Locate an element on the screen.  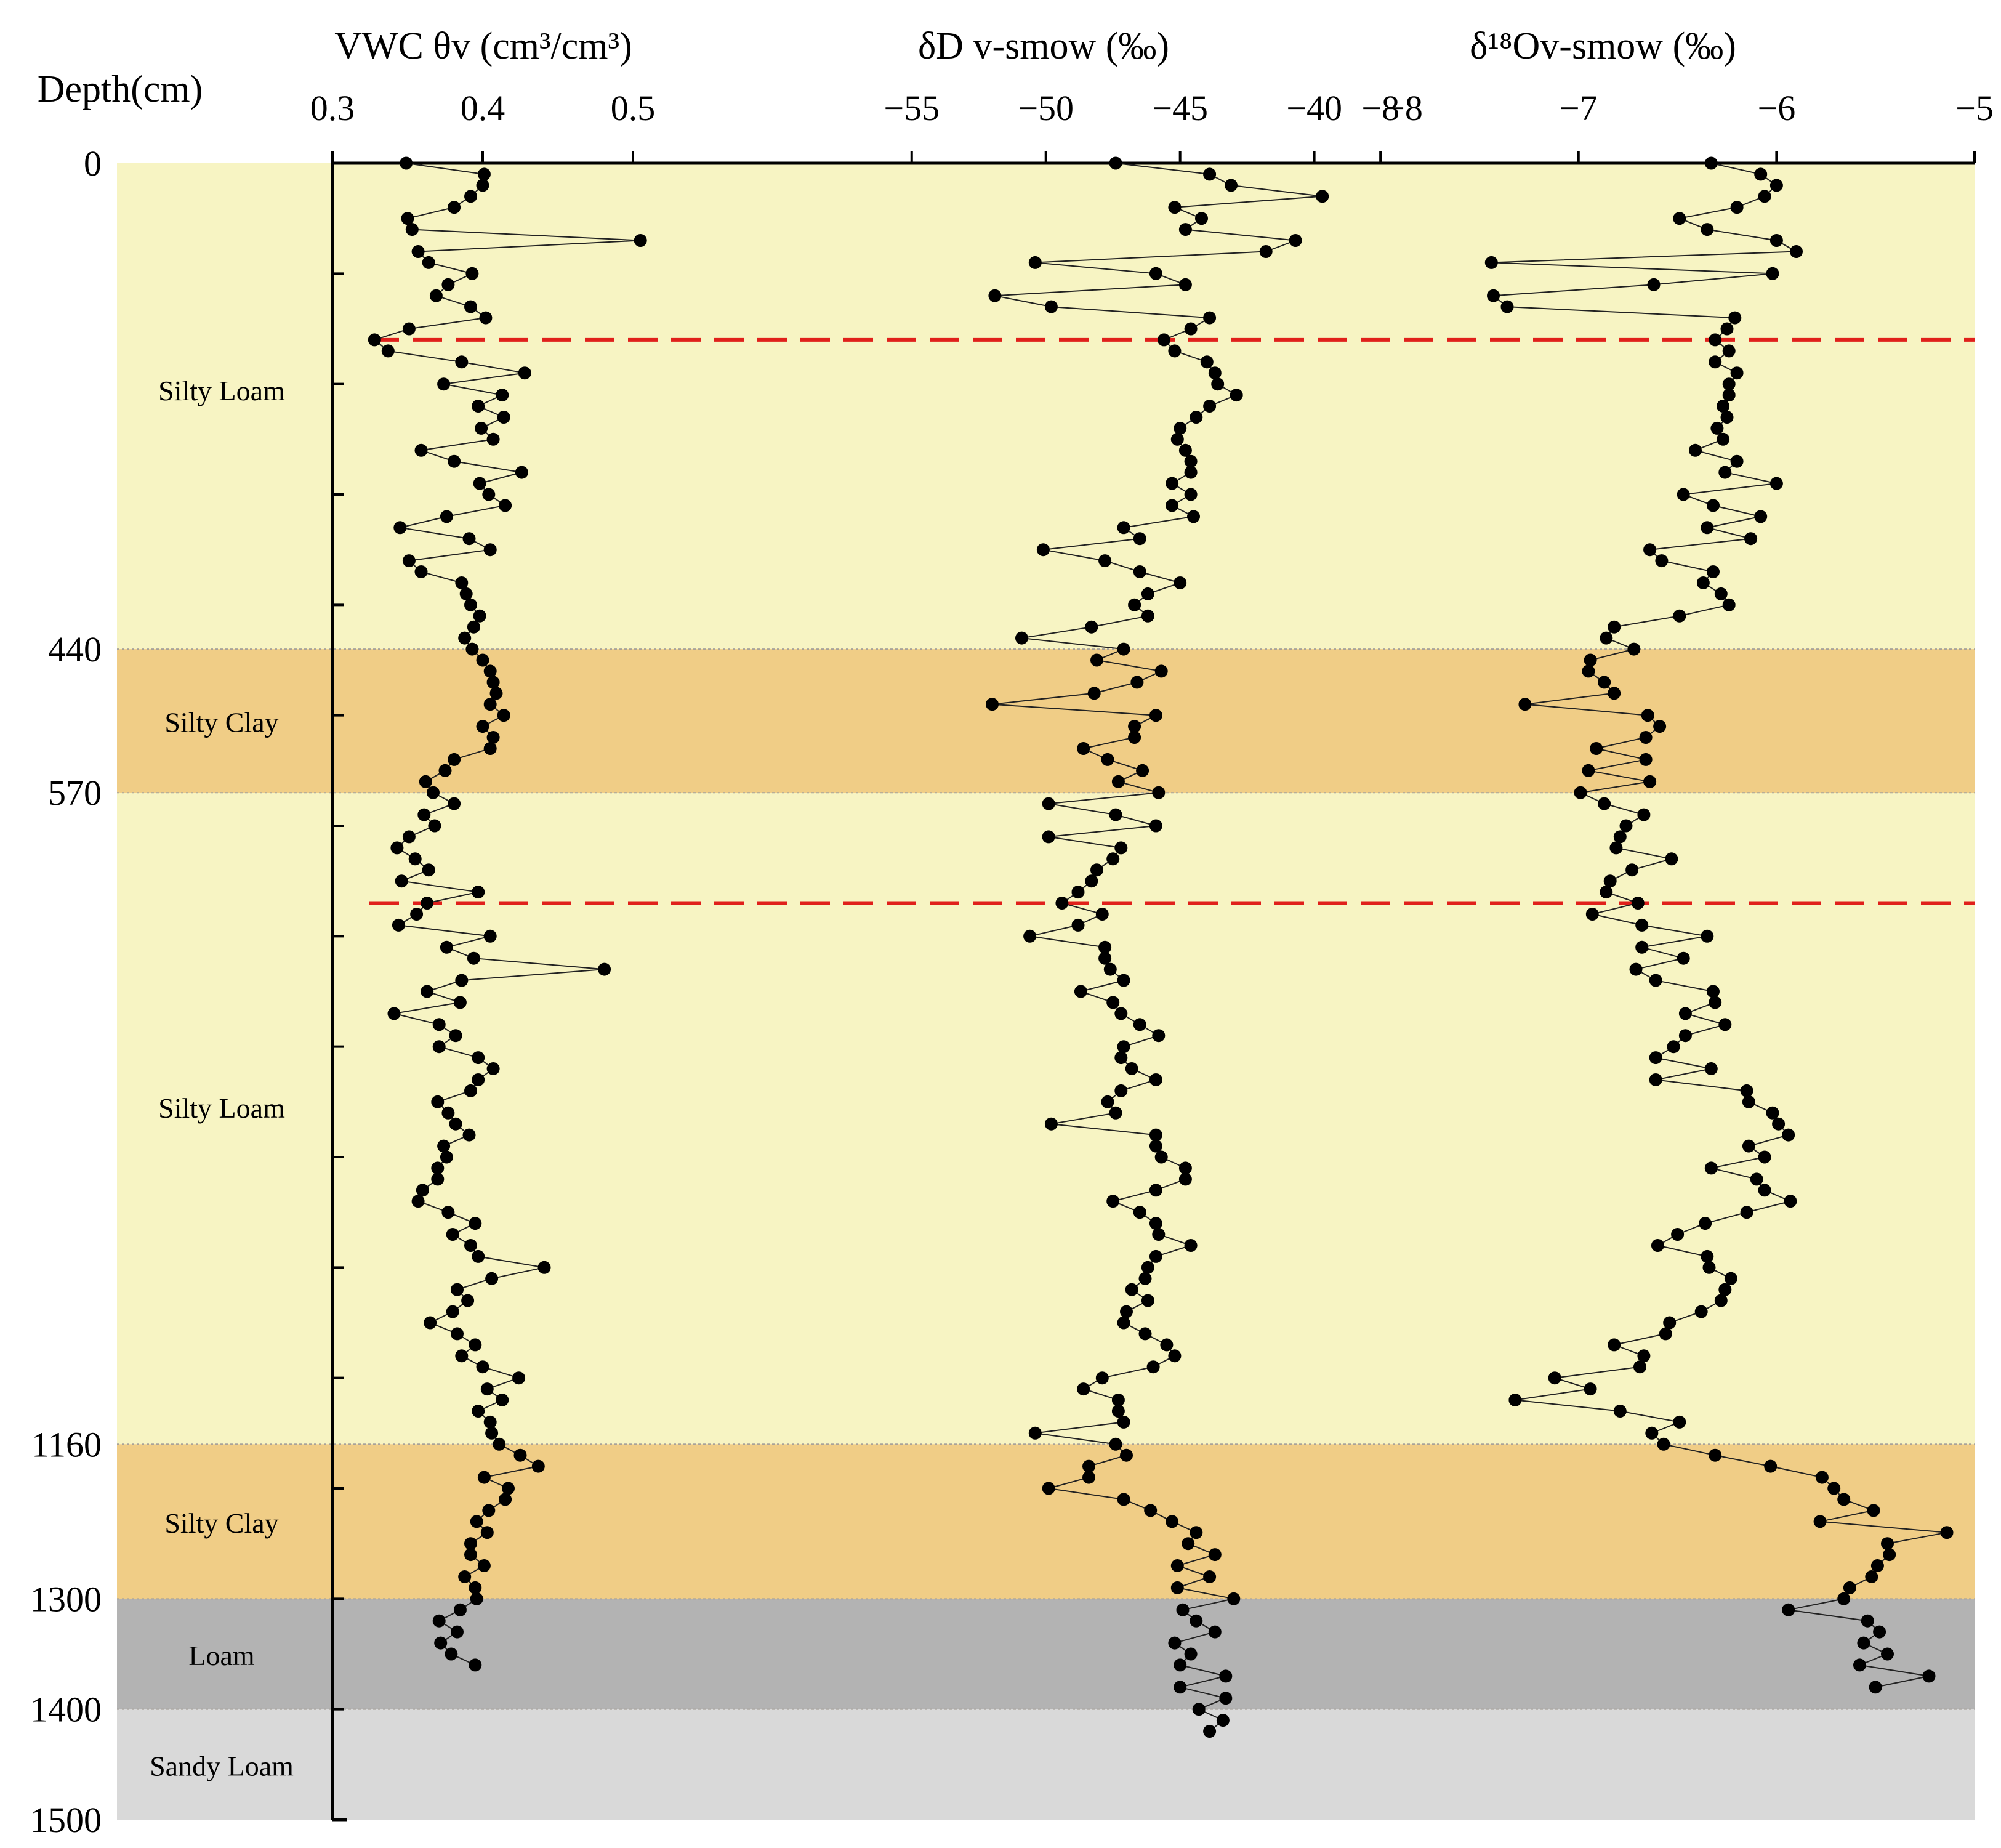
layer-label: Silty Loam is located at coordinates (221, 1108).